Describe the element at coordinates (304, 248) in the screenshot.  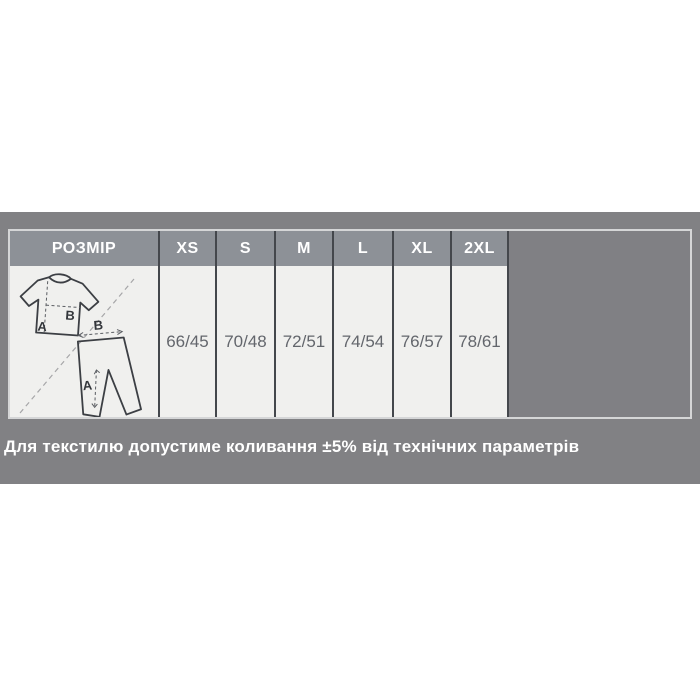
I see `size-header-m: M` at that location.